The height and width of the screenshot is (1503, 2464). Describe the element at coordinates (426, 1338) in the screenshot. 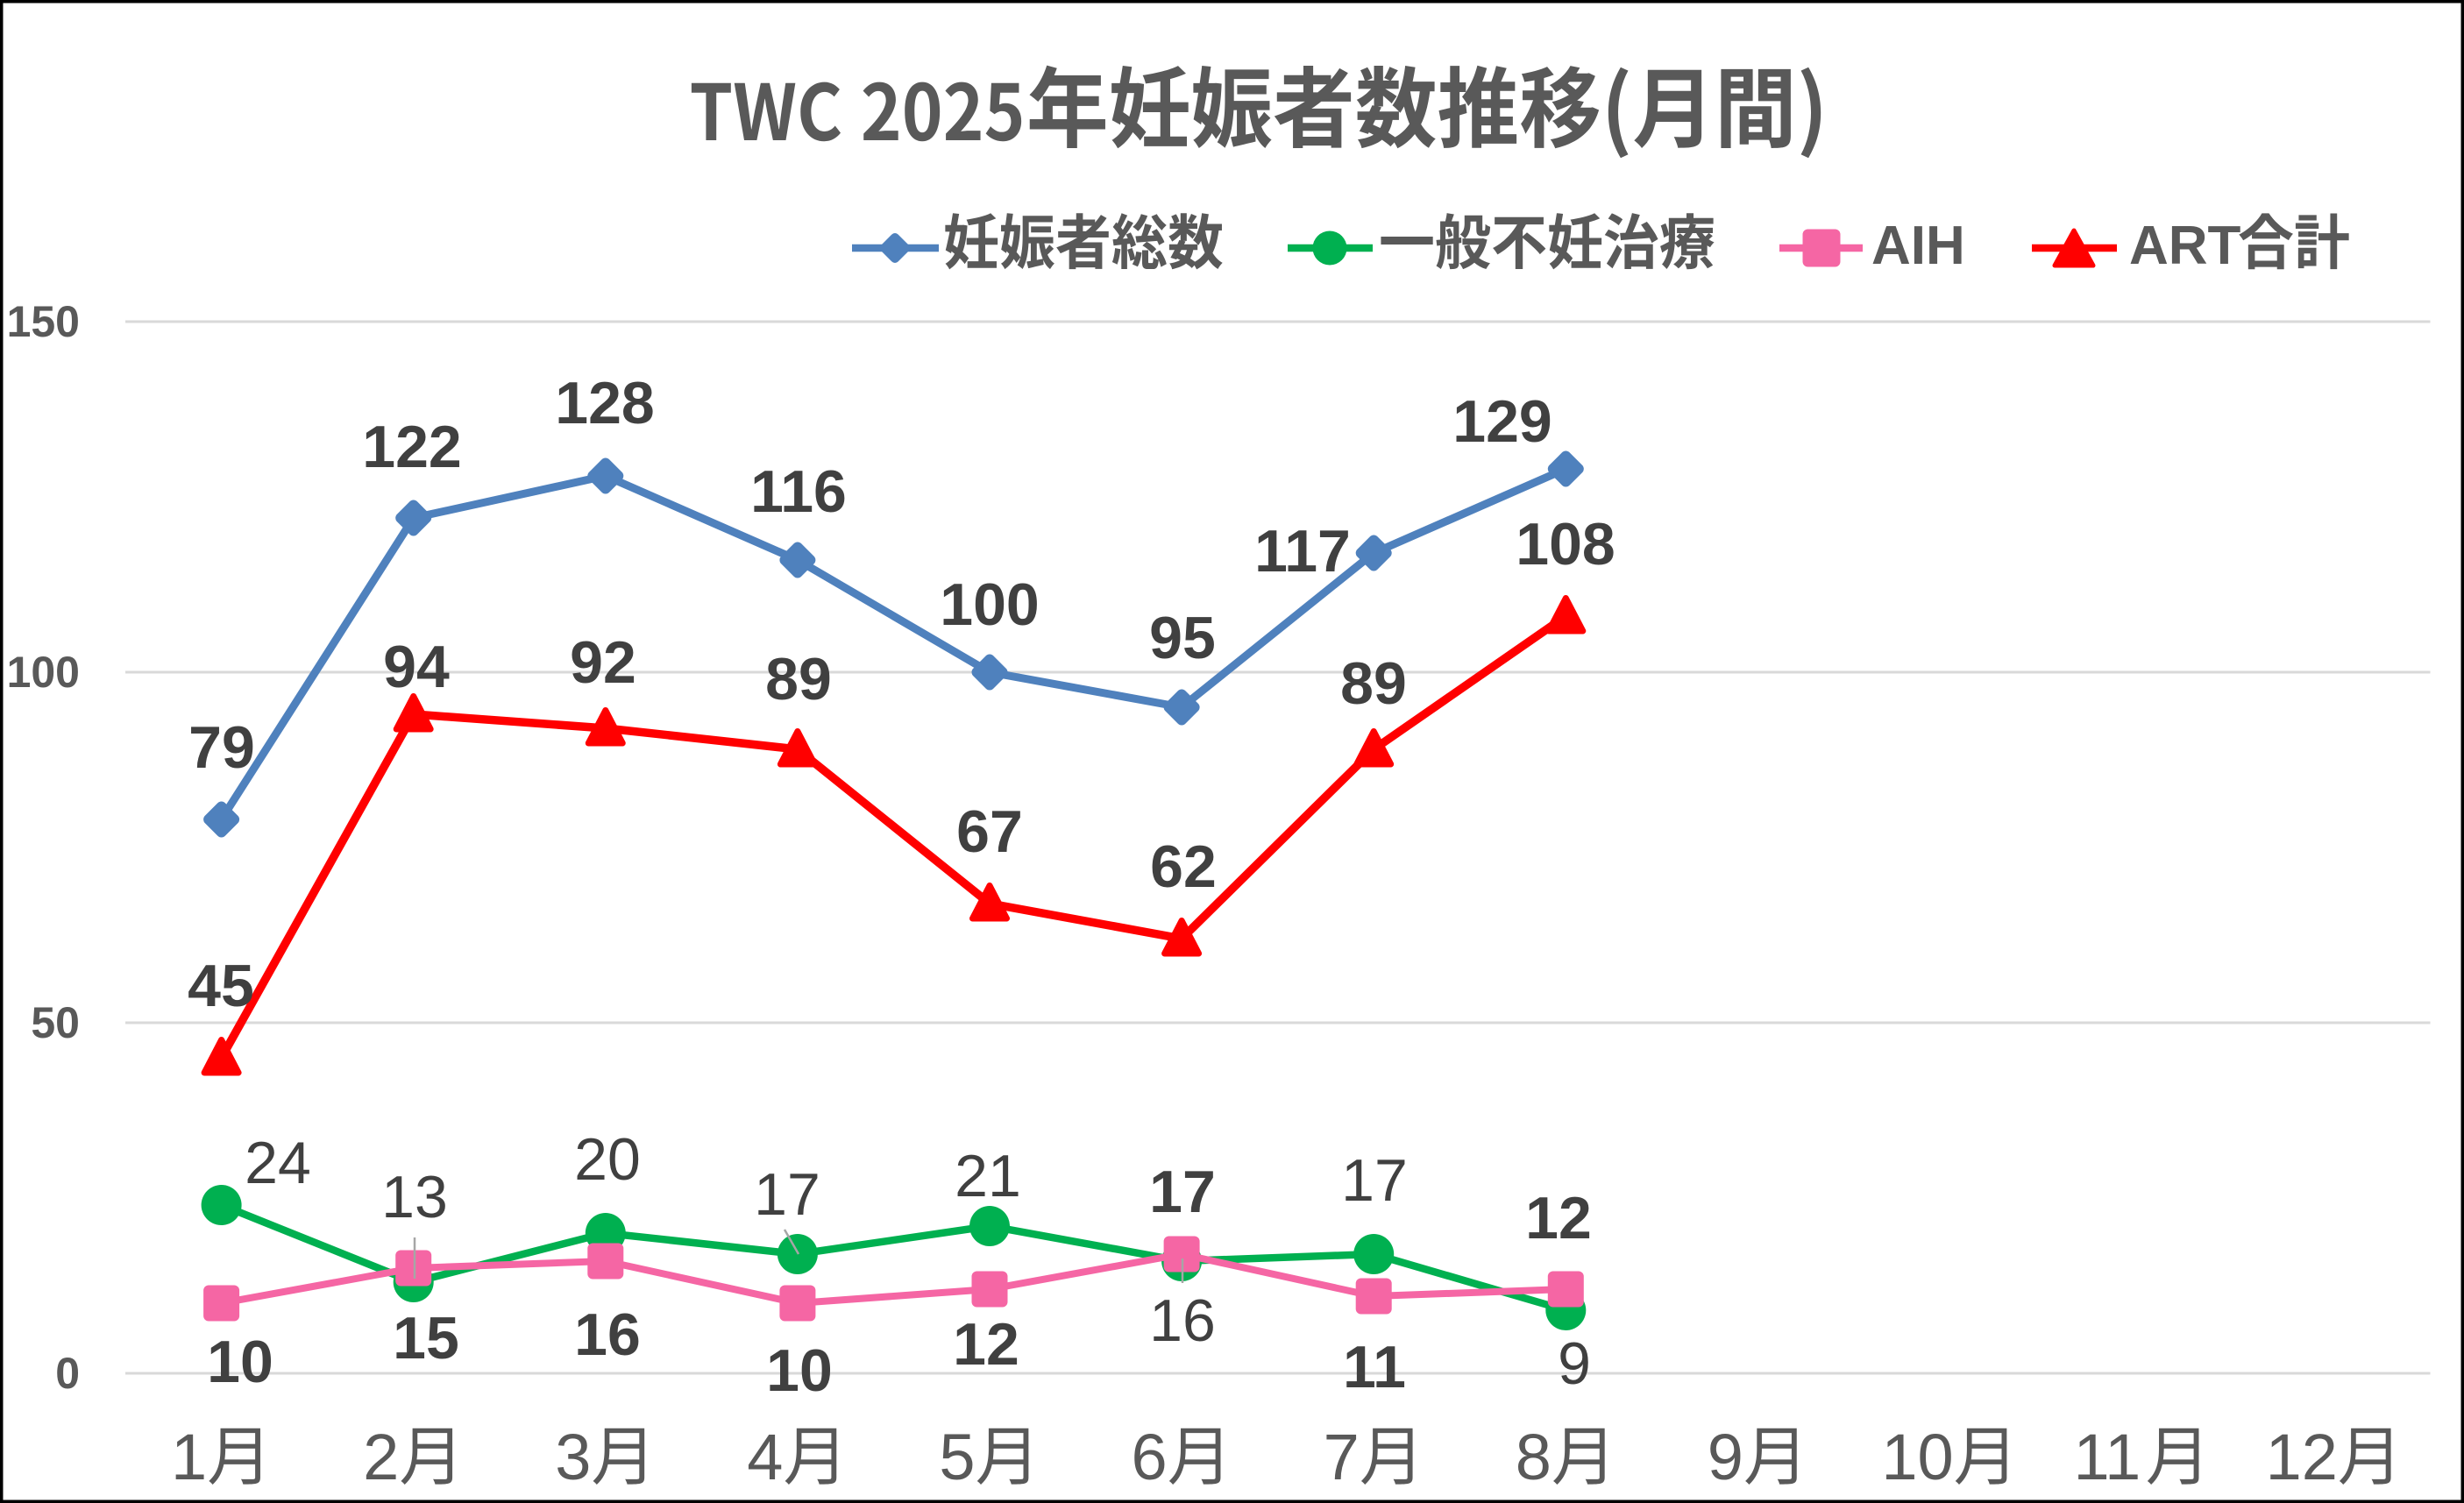

I see `svg-text: 15` at that location.